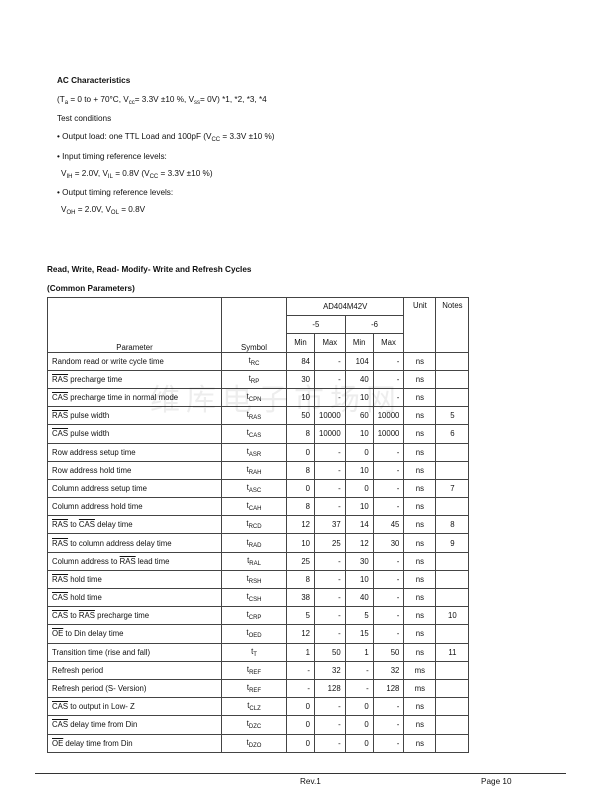 This screenshot has width=612, height=792. Describe the element at coordinates (254, 561) in the screenshot. I see `symbol-cell: tRAL` at that location.